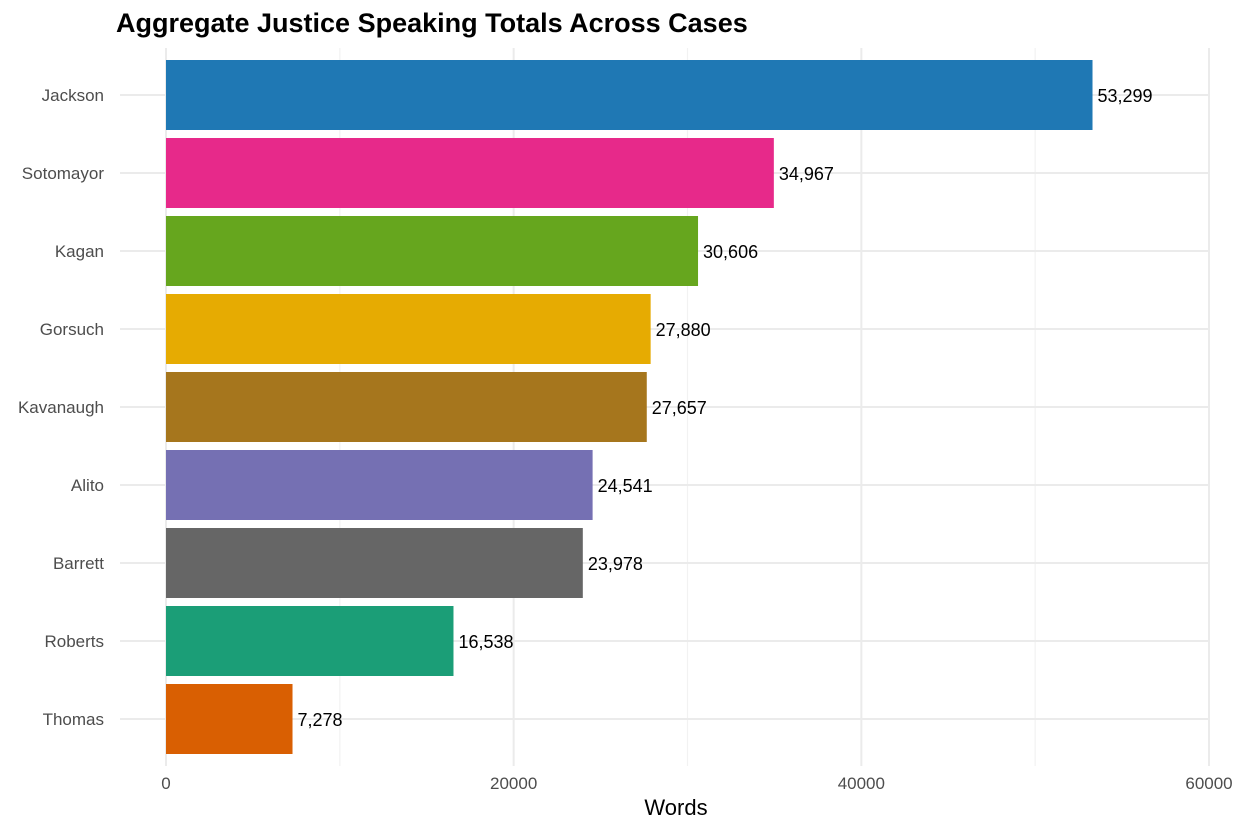 This screenshot has width=1248, height=832. I want to click on x-axis-ticks: 0 20000 40000 60000, so click(696, 783).